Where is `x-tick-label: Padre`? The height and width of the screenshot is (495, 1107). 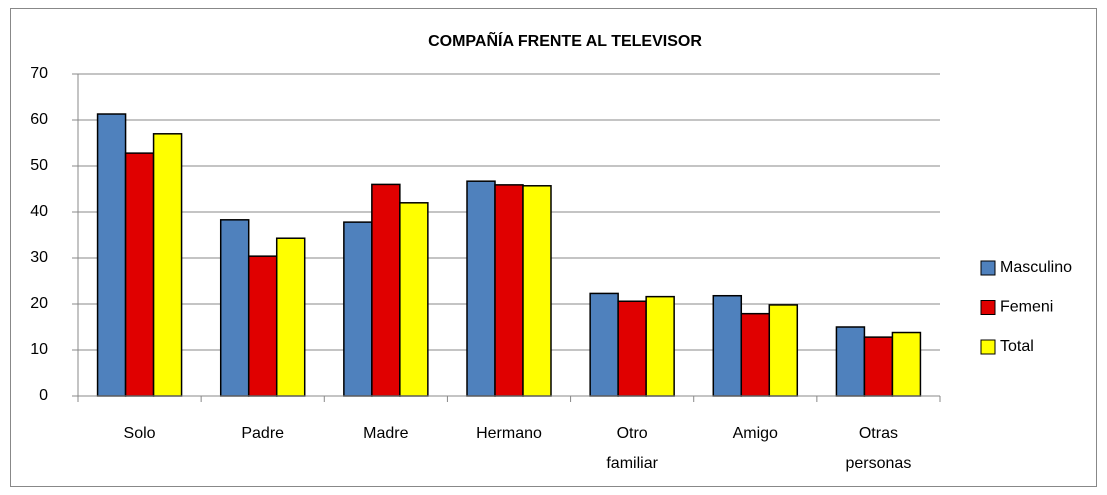
x-tick-label: Padre is located at coordinates (262, 433).